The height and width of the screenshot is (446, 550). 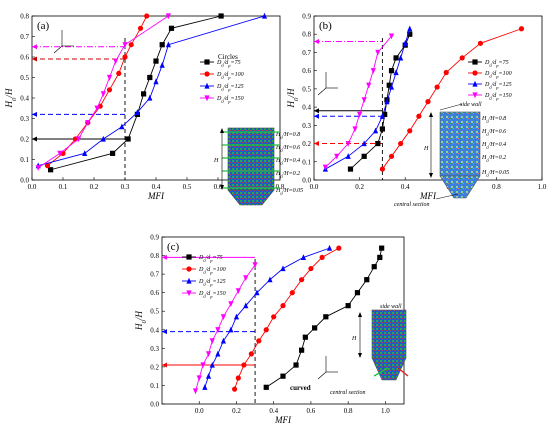 I want to click on legend-entry: D0/dp=100, so click(x=230, y=76).